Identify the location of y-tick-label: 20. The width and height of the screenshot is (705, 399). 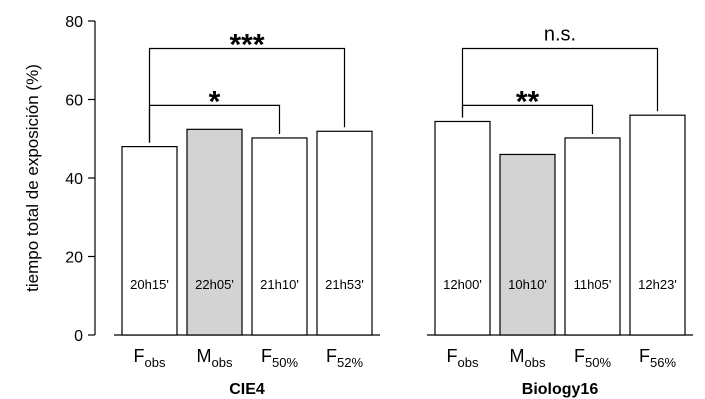
(74, 258).